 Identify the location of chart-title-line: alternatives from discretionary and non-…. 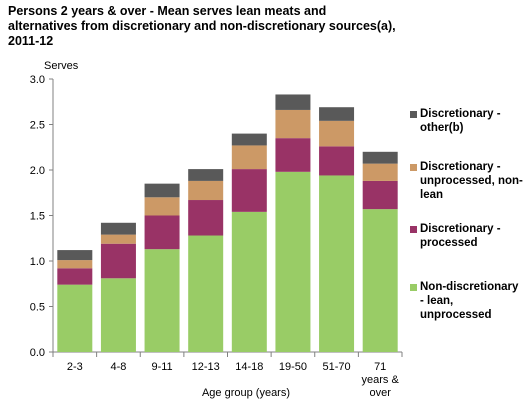
(202, 26).